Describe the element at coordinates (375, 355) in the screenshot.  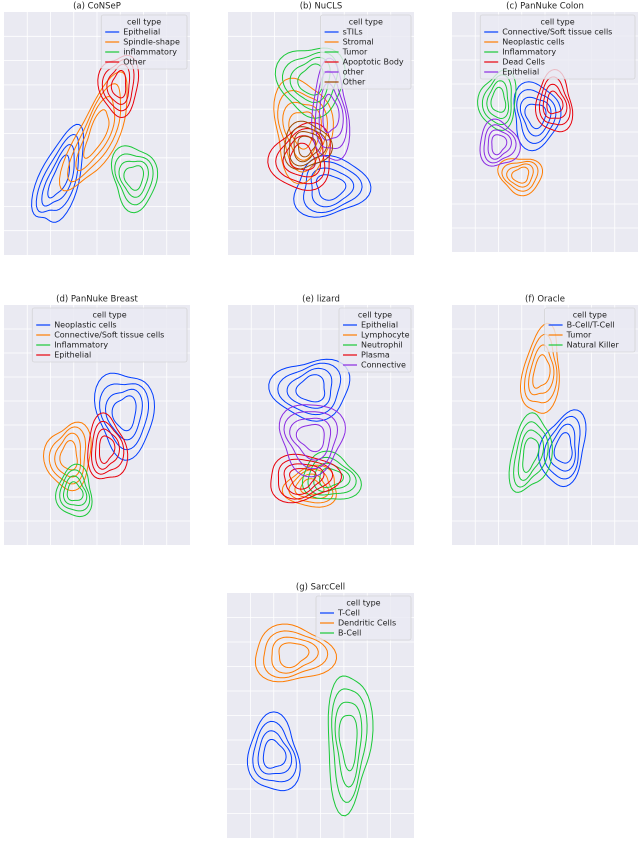
I see `legend-label: Plasma` at that location.